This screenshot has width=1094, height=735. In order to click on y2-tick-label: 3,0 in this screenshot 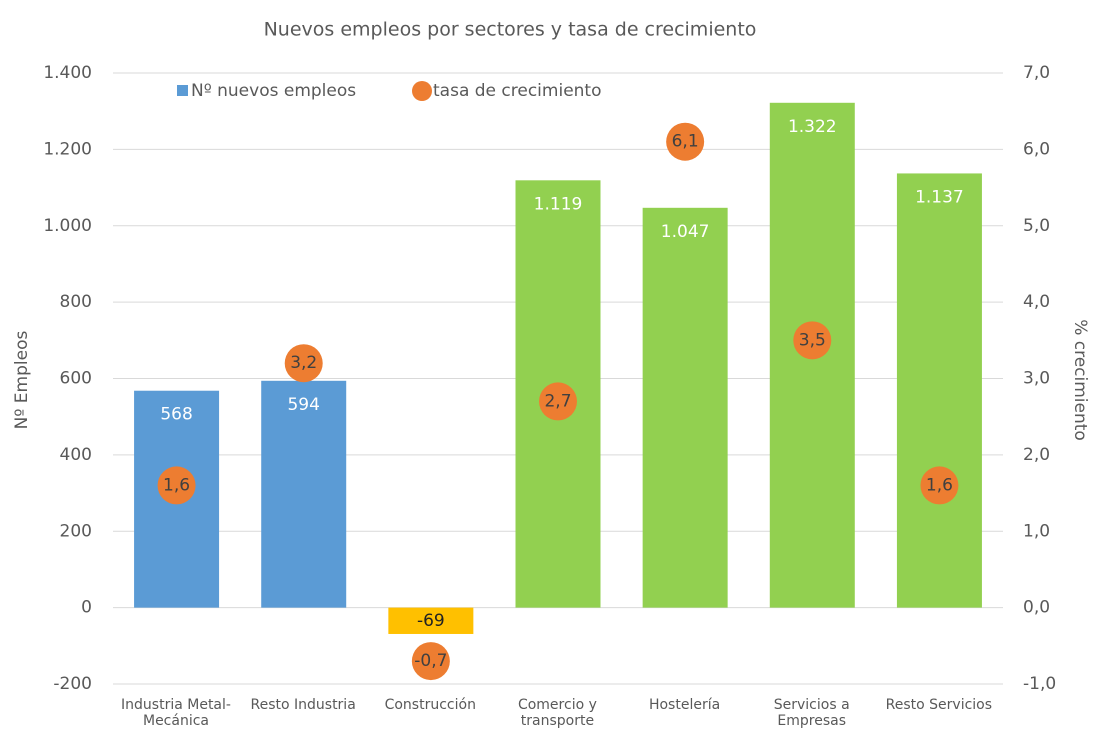, I will do `click(1036, 379)`.